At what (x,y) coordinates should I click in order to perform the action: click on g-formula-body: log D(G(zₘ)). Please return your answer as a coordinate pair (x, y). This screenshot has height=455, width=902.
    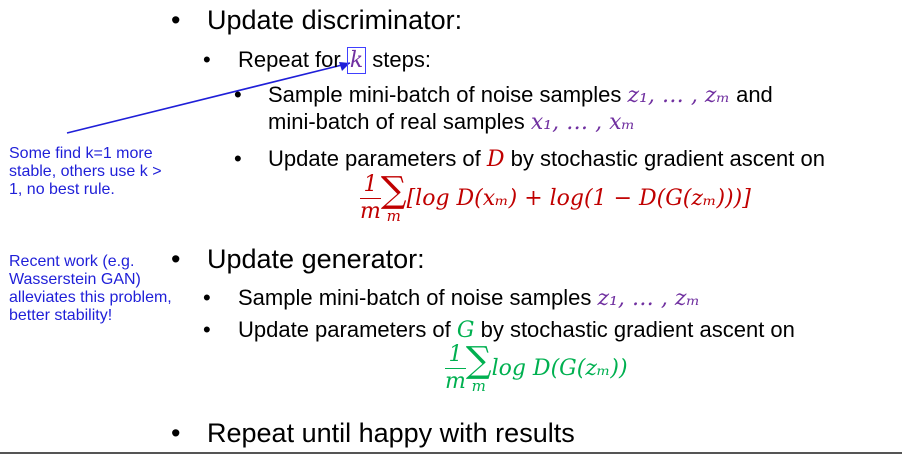
    Looking at the image, I should click on (559, 368).